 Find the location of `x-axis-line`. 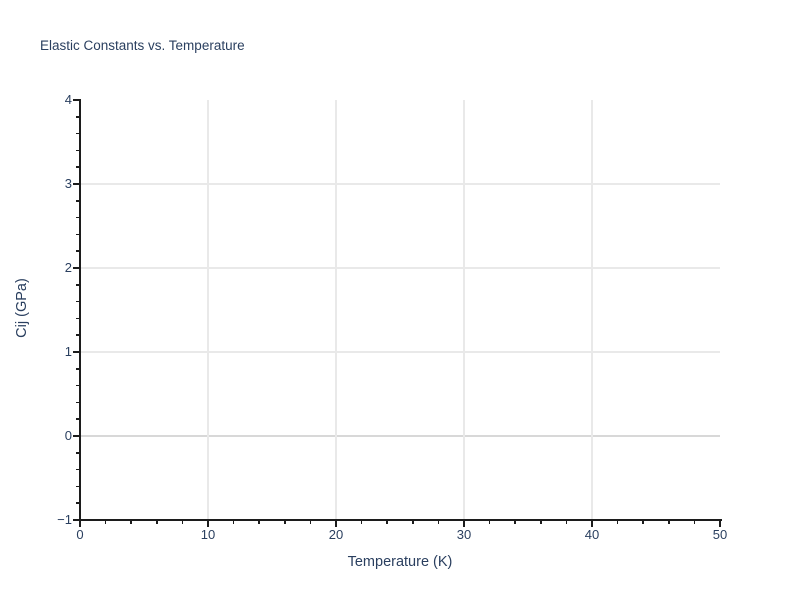

x-axis-line is located at coordinates (400, 520).